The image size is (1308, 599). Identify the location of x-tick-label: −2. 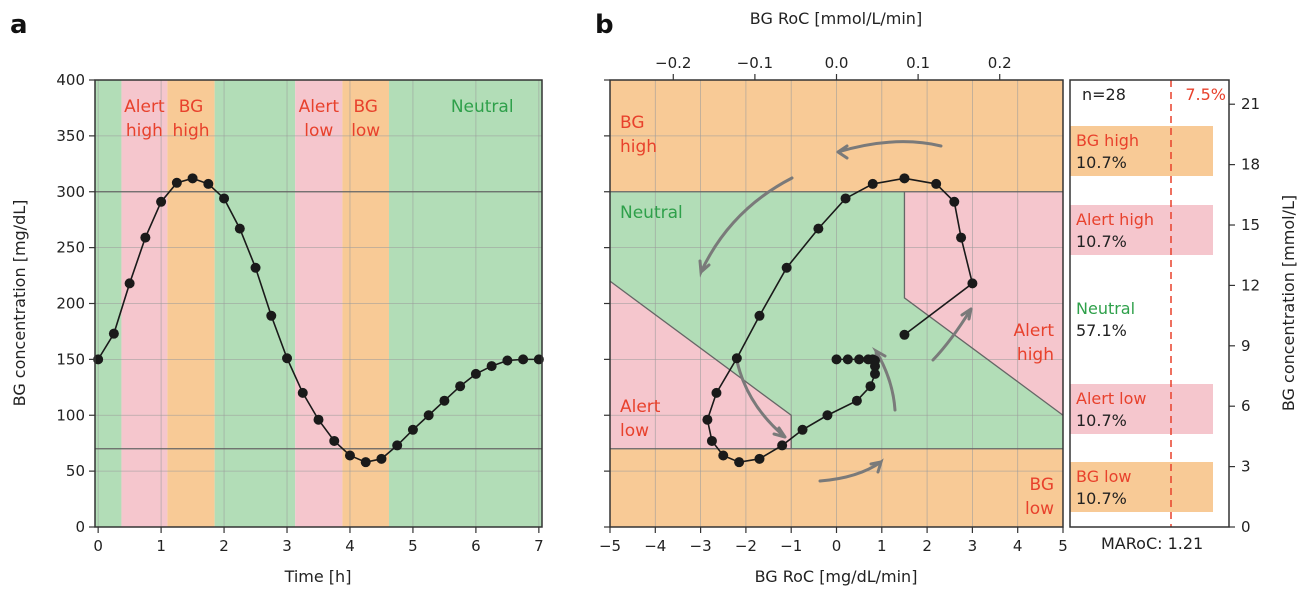
(746, 546).